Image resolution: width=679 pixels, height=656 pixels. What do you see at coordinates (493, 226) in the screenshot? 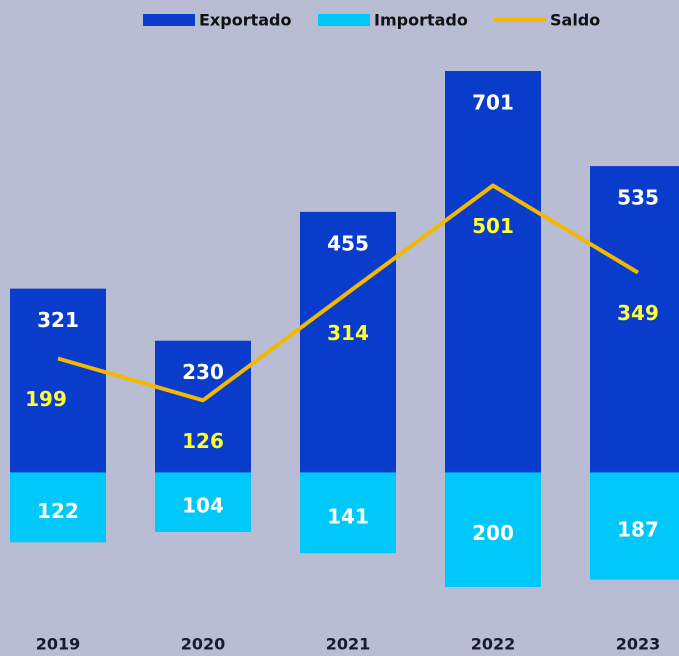
I see `saldo-label: 501` at bounding box center [493, 226].